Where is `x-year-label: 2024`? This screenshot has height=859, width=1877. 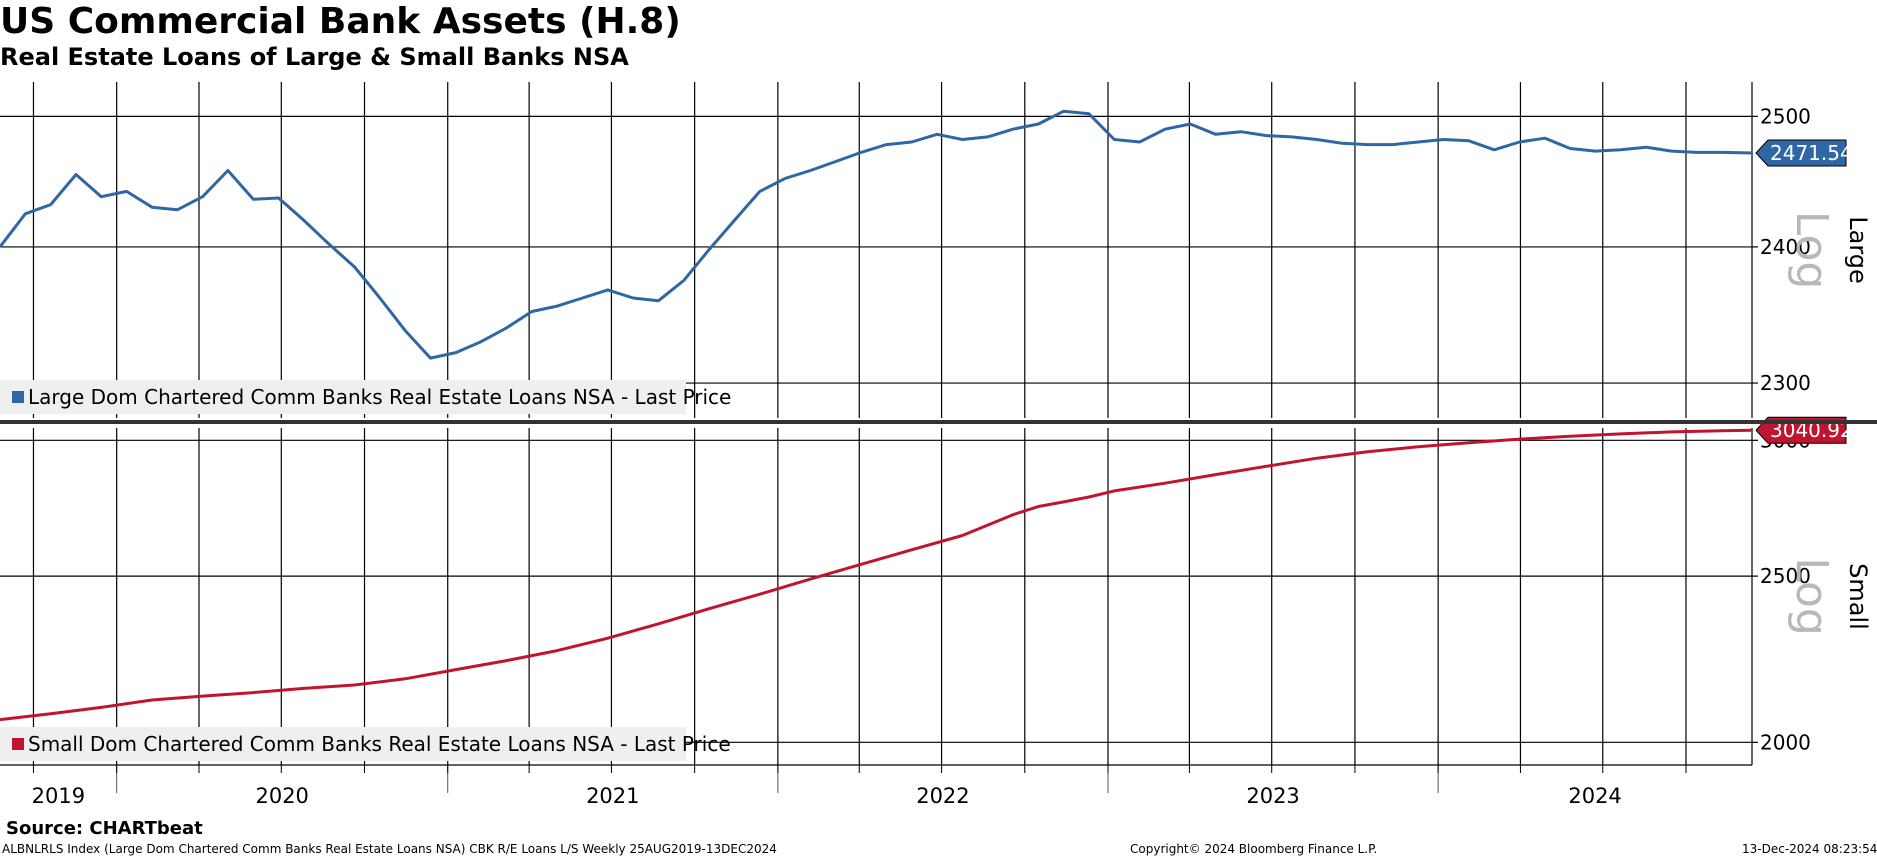
x-year-label: 2024 is located at coordinates (1594, 796).